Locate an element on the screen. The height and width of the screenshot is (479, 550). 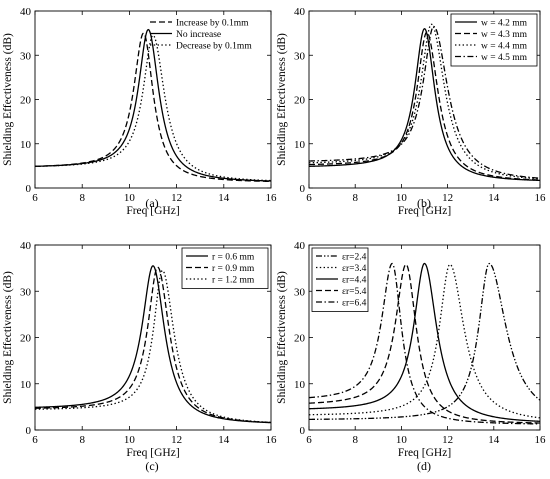
legend-label-5: εr=6.4 is located at coordinates (354, 304).